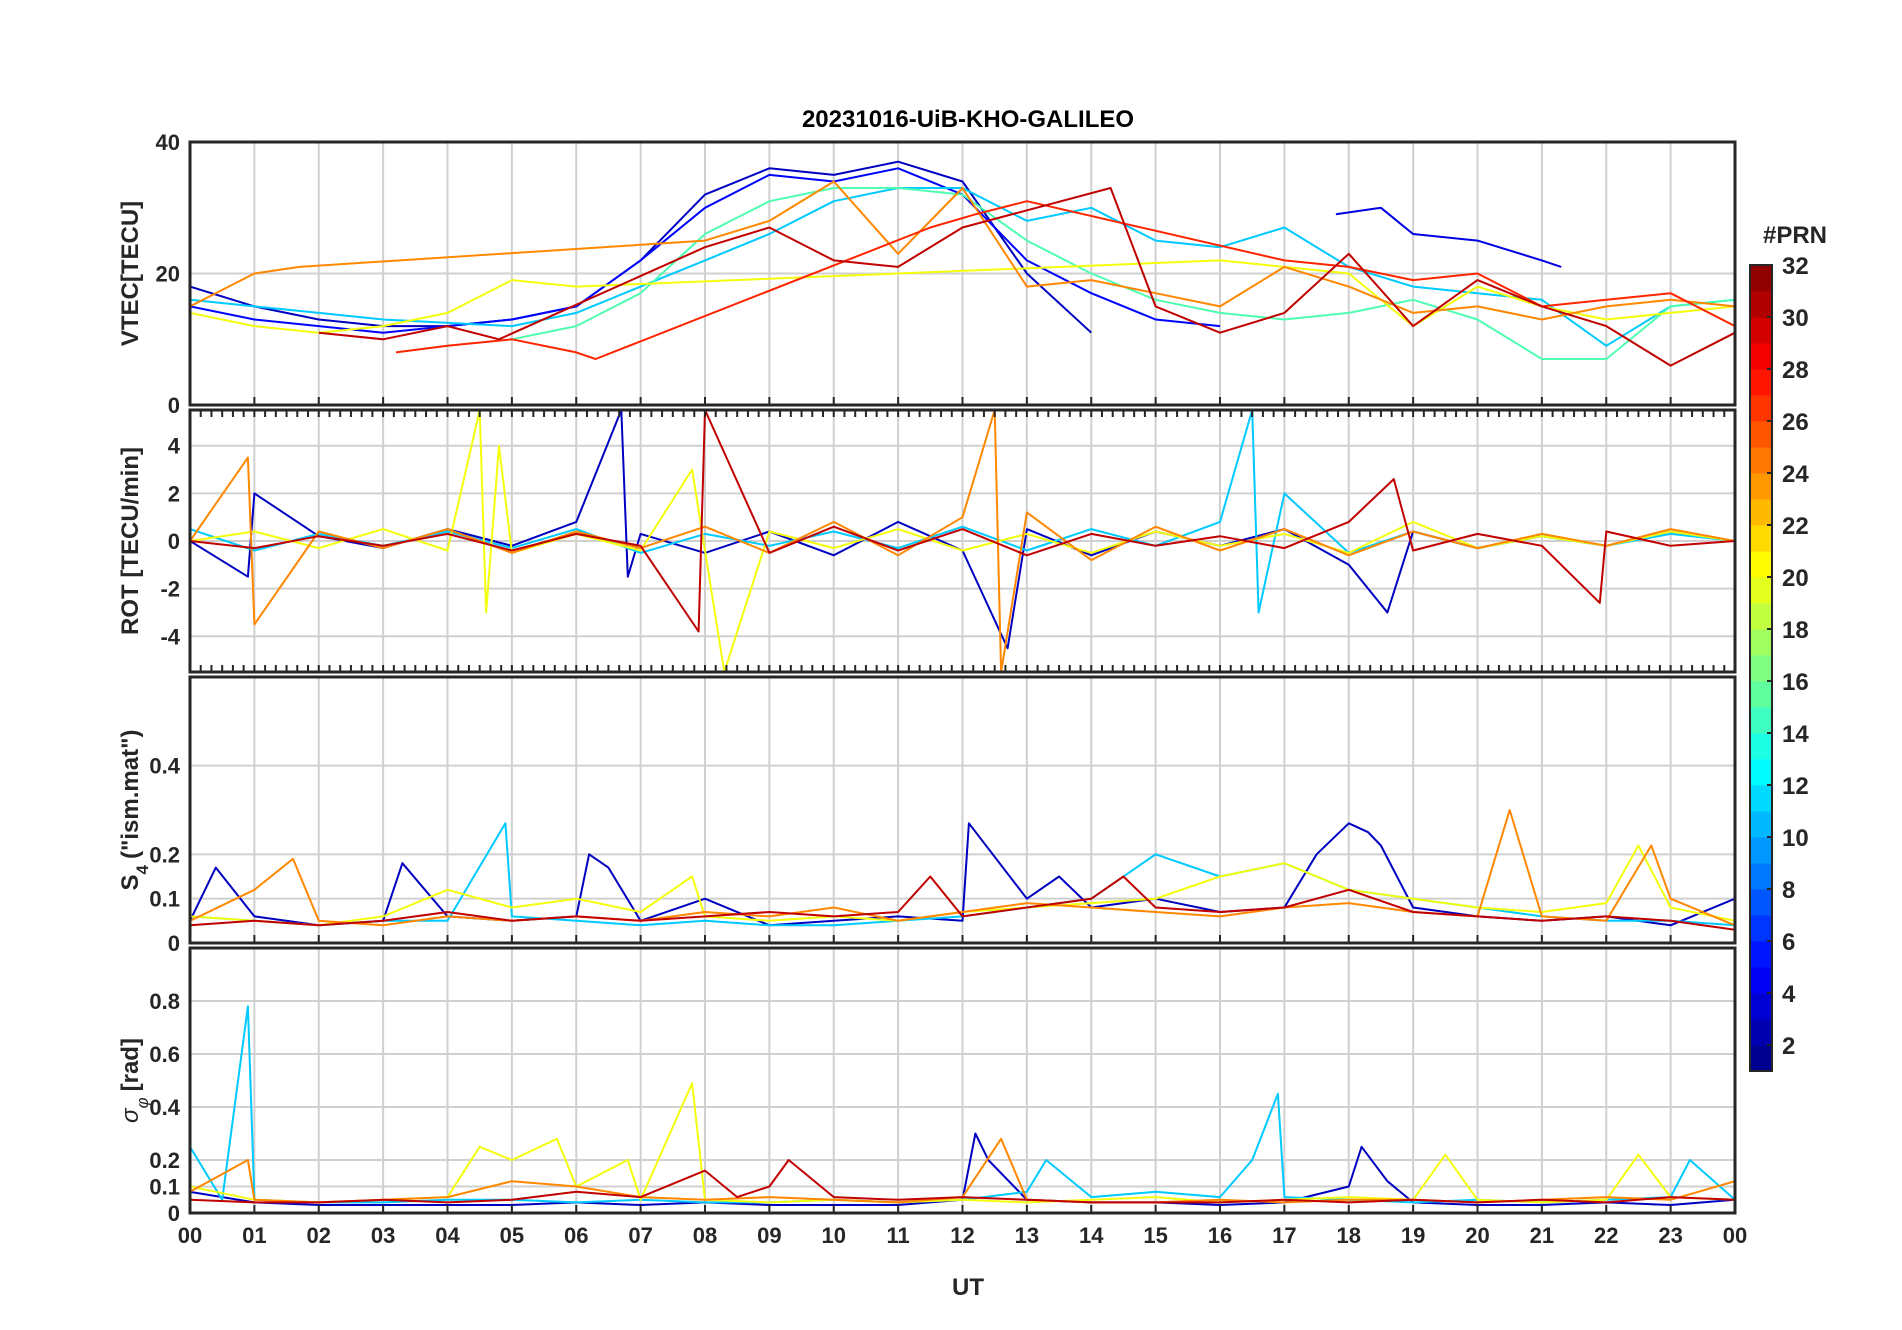  What do you see at coordinates (1788, 942) in the screenshot?
I see `colorbar-tick-label: 6` at bounding box center [1788, 942].